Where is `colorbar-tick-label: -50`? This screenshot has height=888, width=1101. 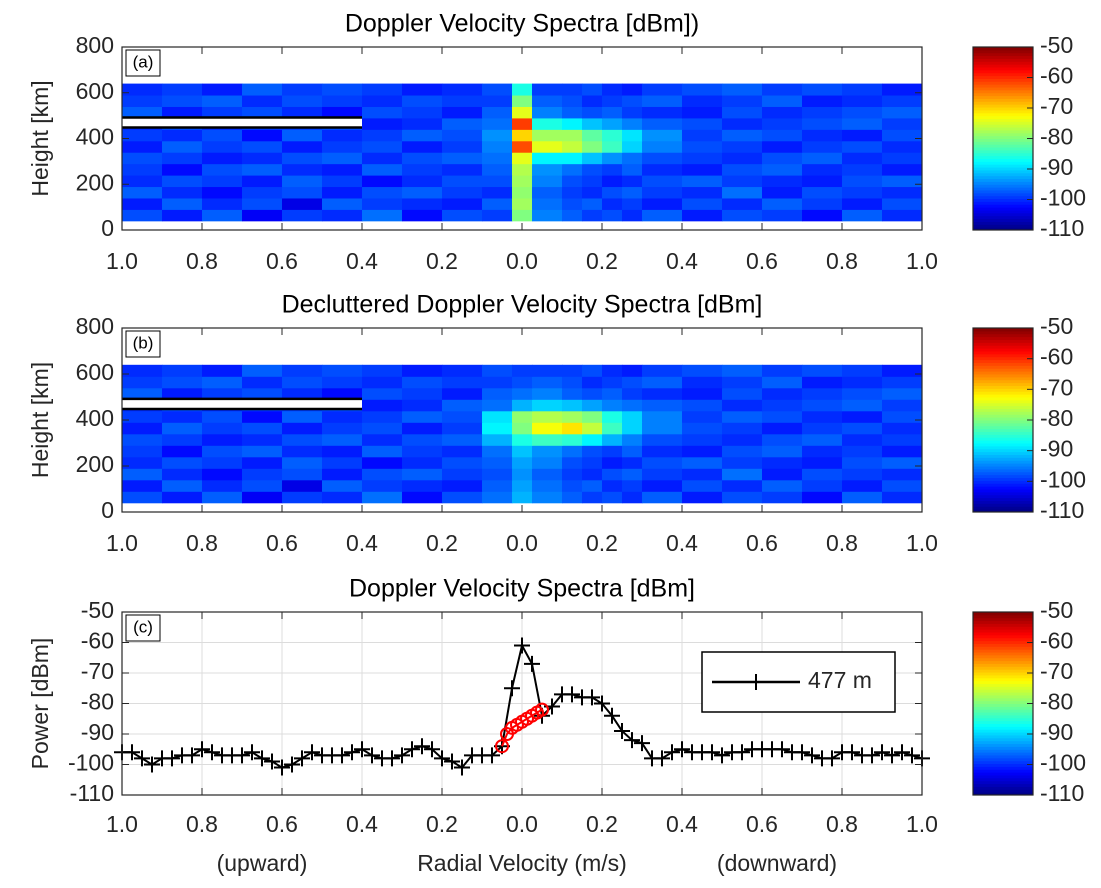 colorbar-tick-label: -50 is located at coordinates (1056, 610).